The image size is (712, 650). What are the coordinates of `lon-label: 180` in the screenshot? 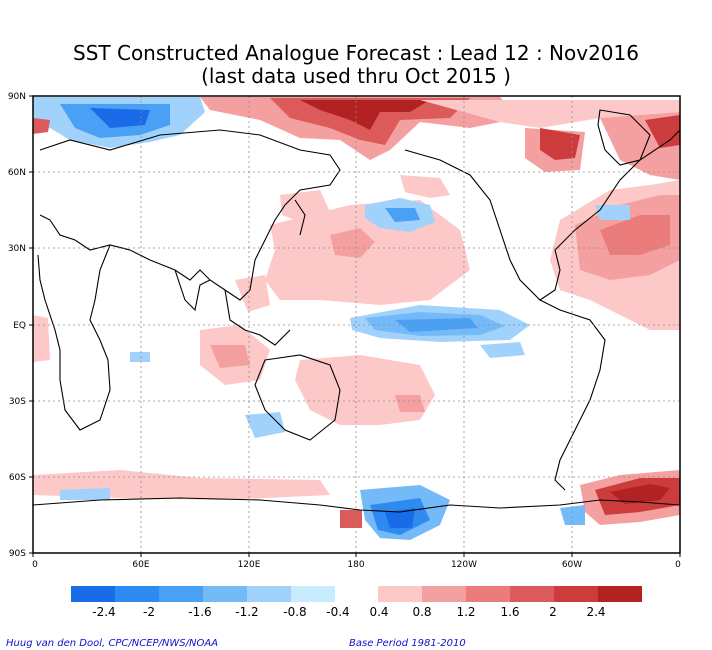 It's located at (355, 565).